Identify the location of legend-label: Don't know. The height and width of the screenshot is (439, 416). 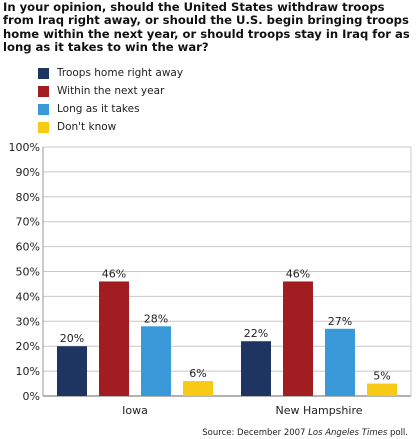
(87, 127).